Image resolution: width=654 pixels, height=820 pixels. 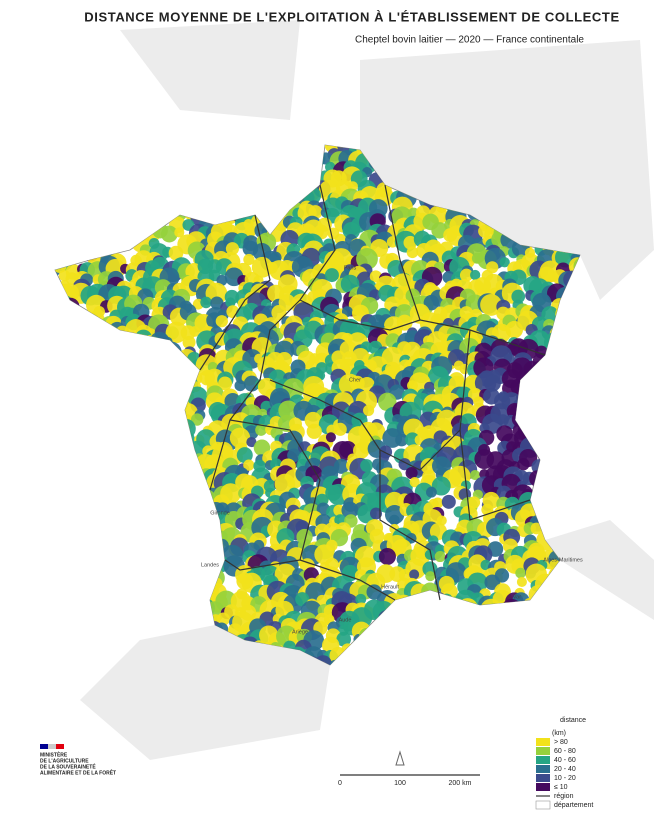 I want to click on scale-label: 200 km, so click(x=460, y=783).